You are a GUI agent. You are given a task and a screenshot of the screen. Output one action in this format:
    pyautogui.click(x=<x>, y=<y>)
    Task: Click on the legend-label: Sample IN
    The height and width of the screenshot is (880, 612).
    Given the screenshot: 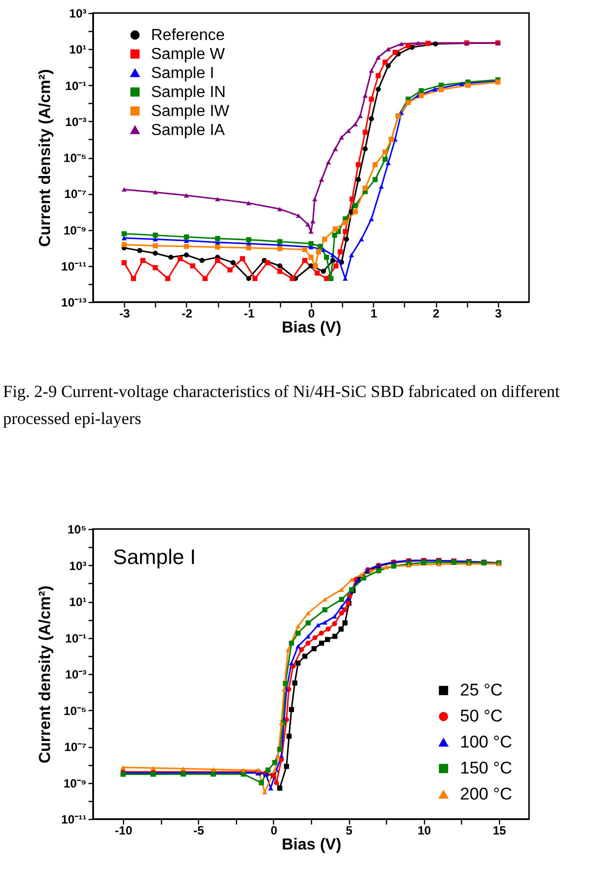 What is the action you would take?
    pyautogui.click(x=188, y=92)
    